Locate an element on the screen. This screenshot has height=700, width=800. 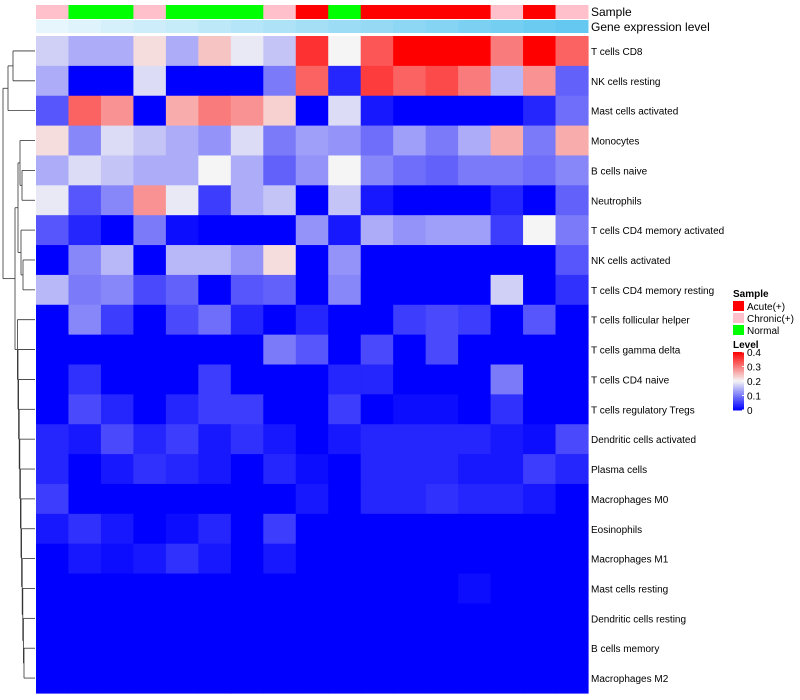
row-label: Dendritic cells activated is located at coordinates (643, 440).